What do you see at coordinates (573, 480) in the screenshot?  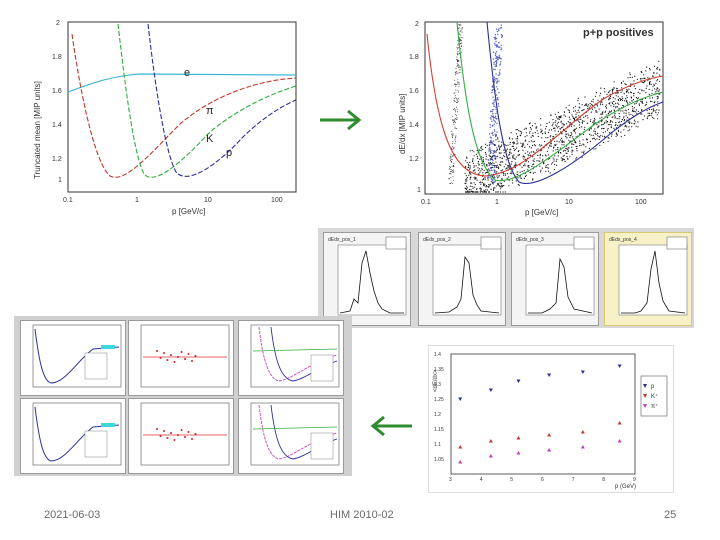 I see `plot3-xtick: 7` at bounding box center [573, 480].